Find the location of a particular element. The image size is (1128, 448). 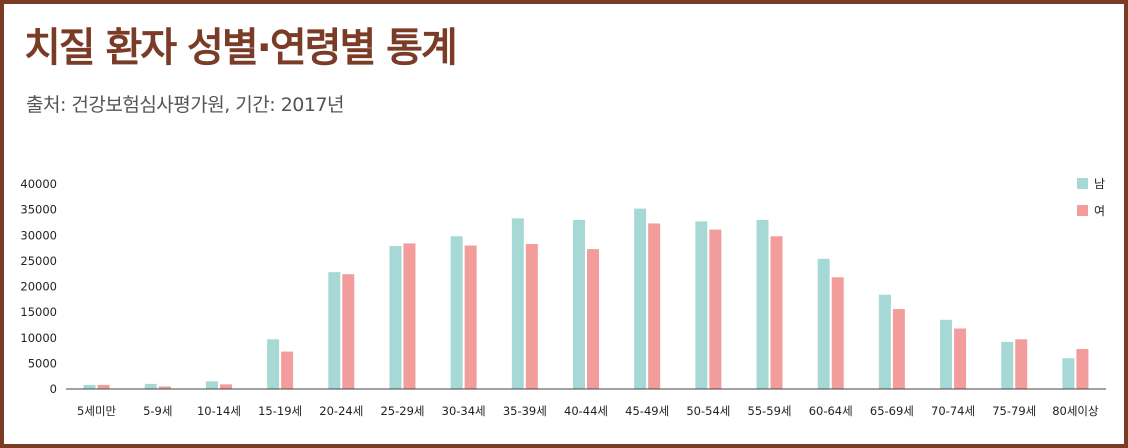

y-tick-label: 20000 is located at coordinates (38, 287).